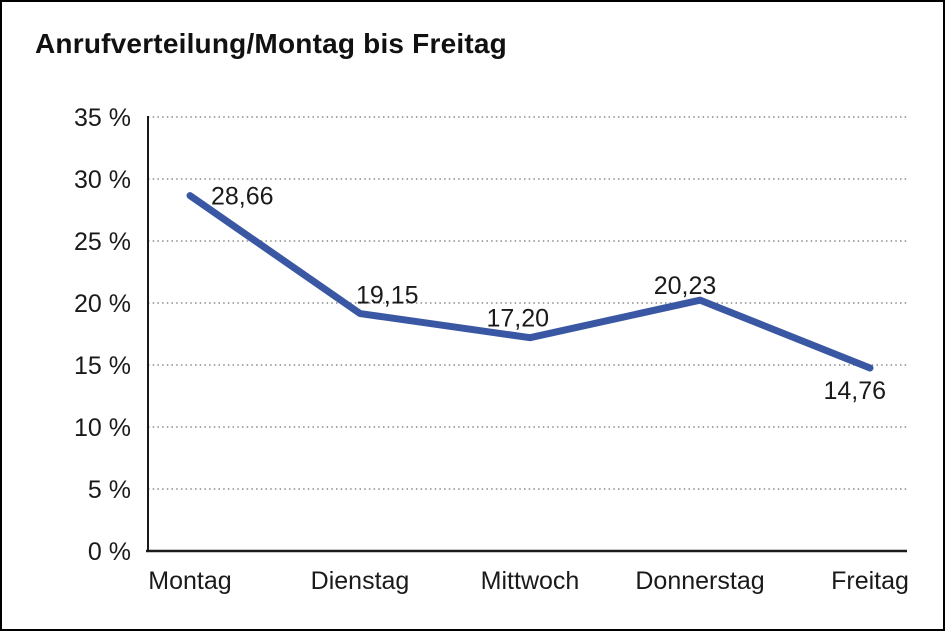  I want to click on chart-title: Anrufverteilung/Montag bis Freitag, so click(271, 43).